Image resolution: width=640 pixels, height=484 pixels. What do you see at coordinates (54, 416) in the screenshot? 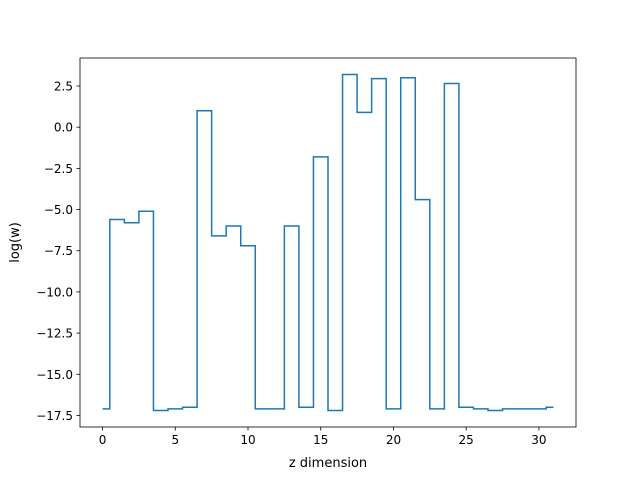
I see `y-tick-label: −17.5` at bounding box center [54, 416].